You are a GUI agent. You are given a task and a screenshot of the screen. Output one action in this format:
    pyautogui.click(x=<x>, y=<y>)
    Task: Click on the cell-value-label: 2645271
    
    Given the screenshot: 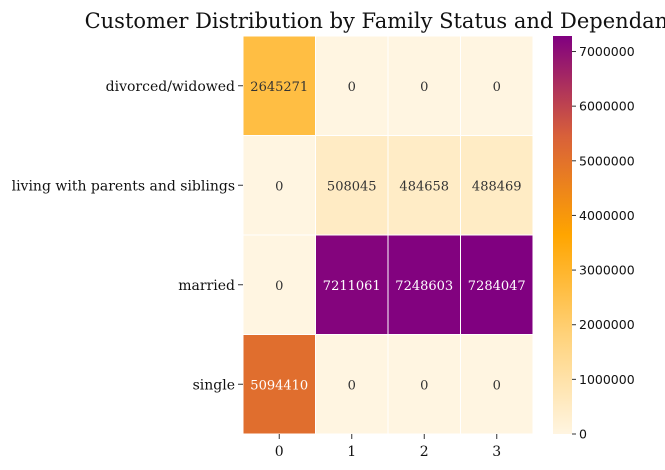 What is the action you would take?
    pyautogui.click(x=279, y=87)
    